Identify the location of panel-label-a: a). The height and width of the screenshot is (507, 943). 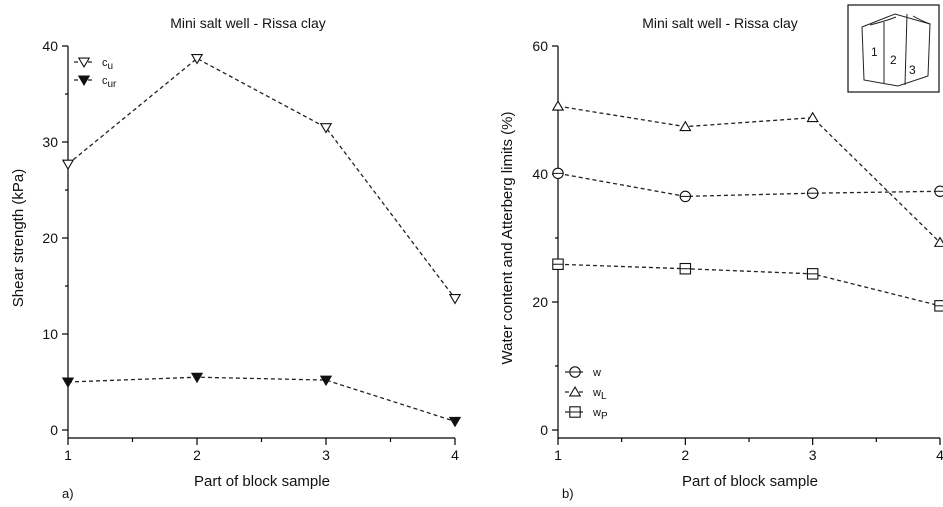
(68, 493).